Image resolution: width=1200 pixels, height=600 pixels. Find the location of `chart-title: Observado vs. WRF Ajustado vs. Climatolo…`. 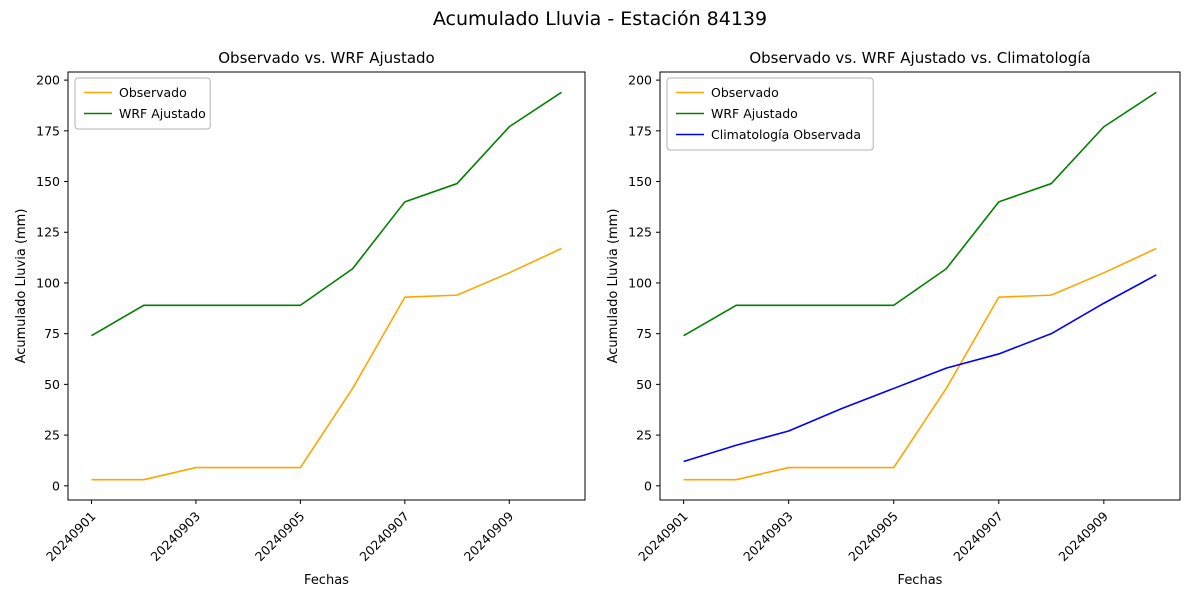

chart-title: Observado vs. WRF Ajustado vs. Climatolo… is located at coordinates (919, 58).